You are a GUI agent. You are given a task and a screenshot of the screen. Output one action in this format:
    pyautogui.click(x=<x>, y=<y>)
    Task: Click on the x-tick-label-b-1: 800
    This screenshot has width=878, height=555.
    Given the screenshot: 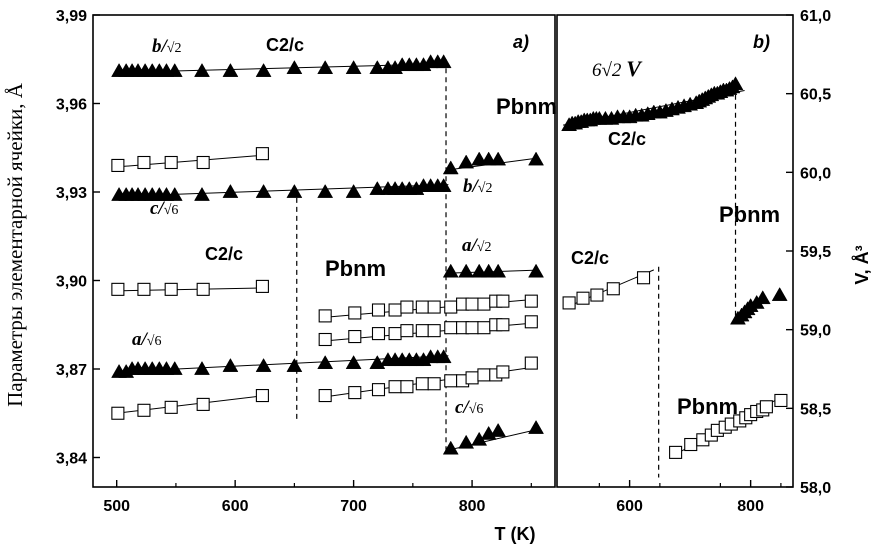 What is the action you would take?
    pyautogui.click(x=750, y=506)
    